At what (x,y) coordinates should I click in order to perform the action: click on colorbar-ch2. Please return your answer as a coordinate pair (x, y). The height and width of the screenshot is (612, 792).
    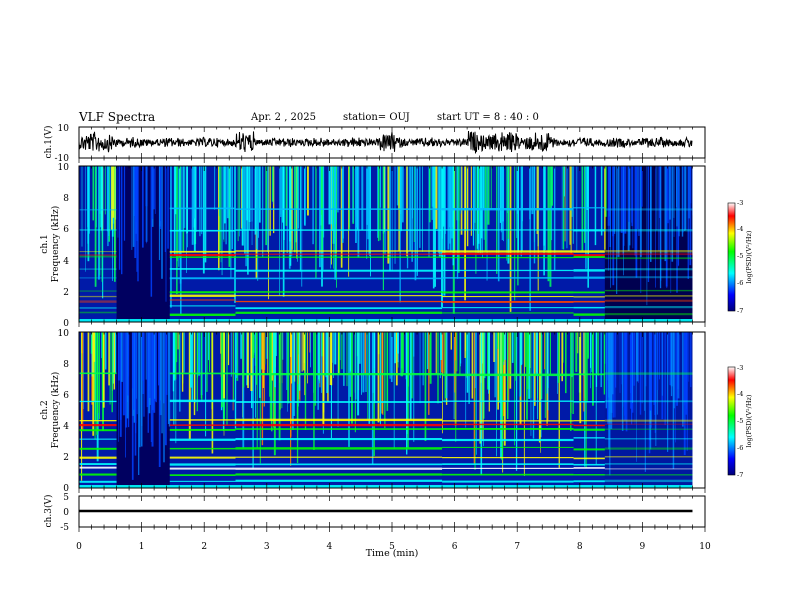
    Looking at the image, I should click on (731, 421).